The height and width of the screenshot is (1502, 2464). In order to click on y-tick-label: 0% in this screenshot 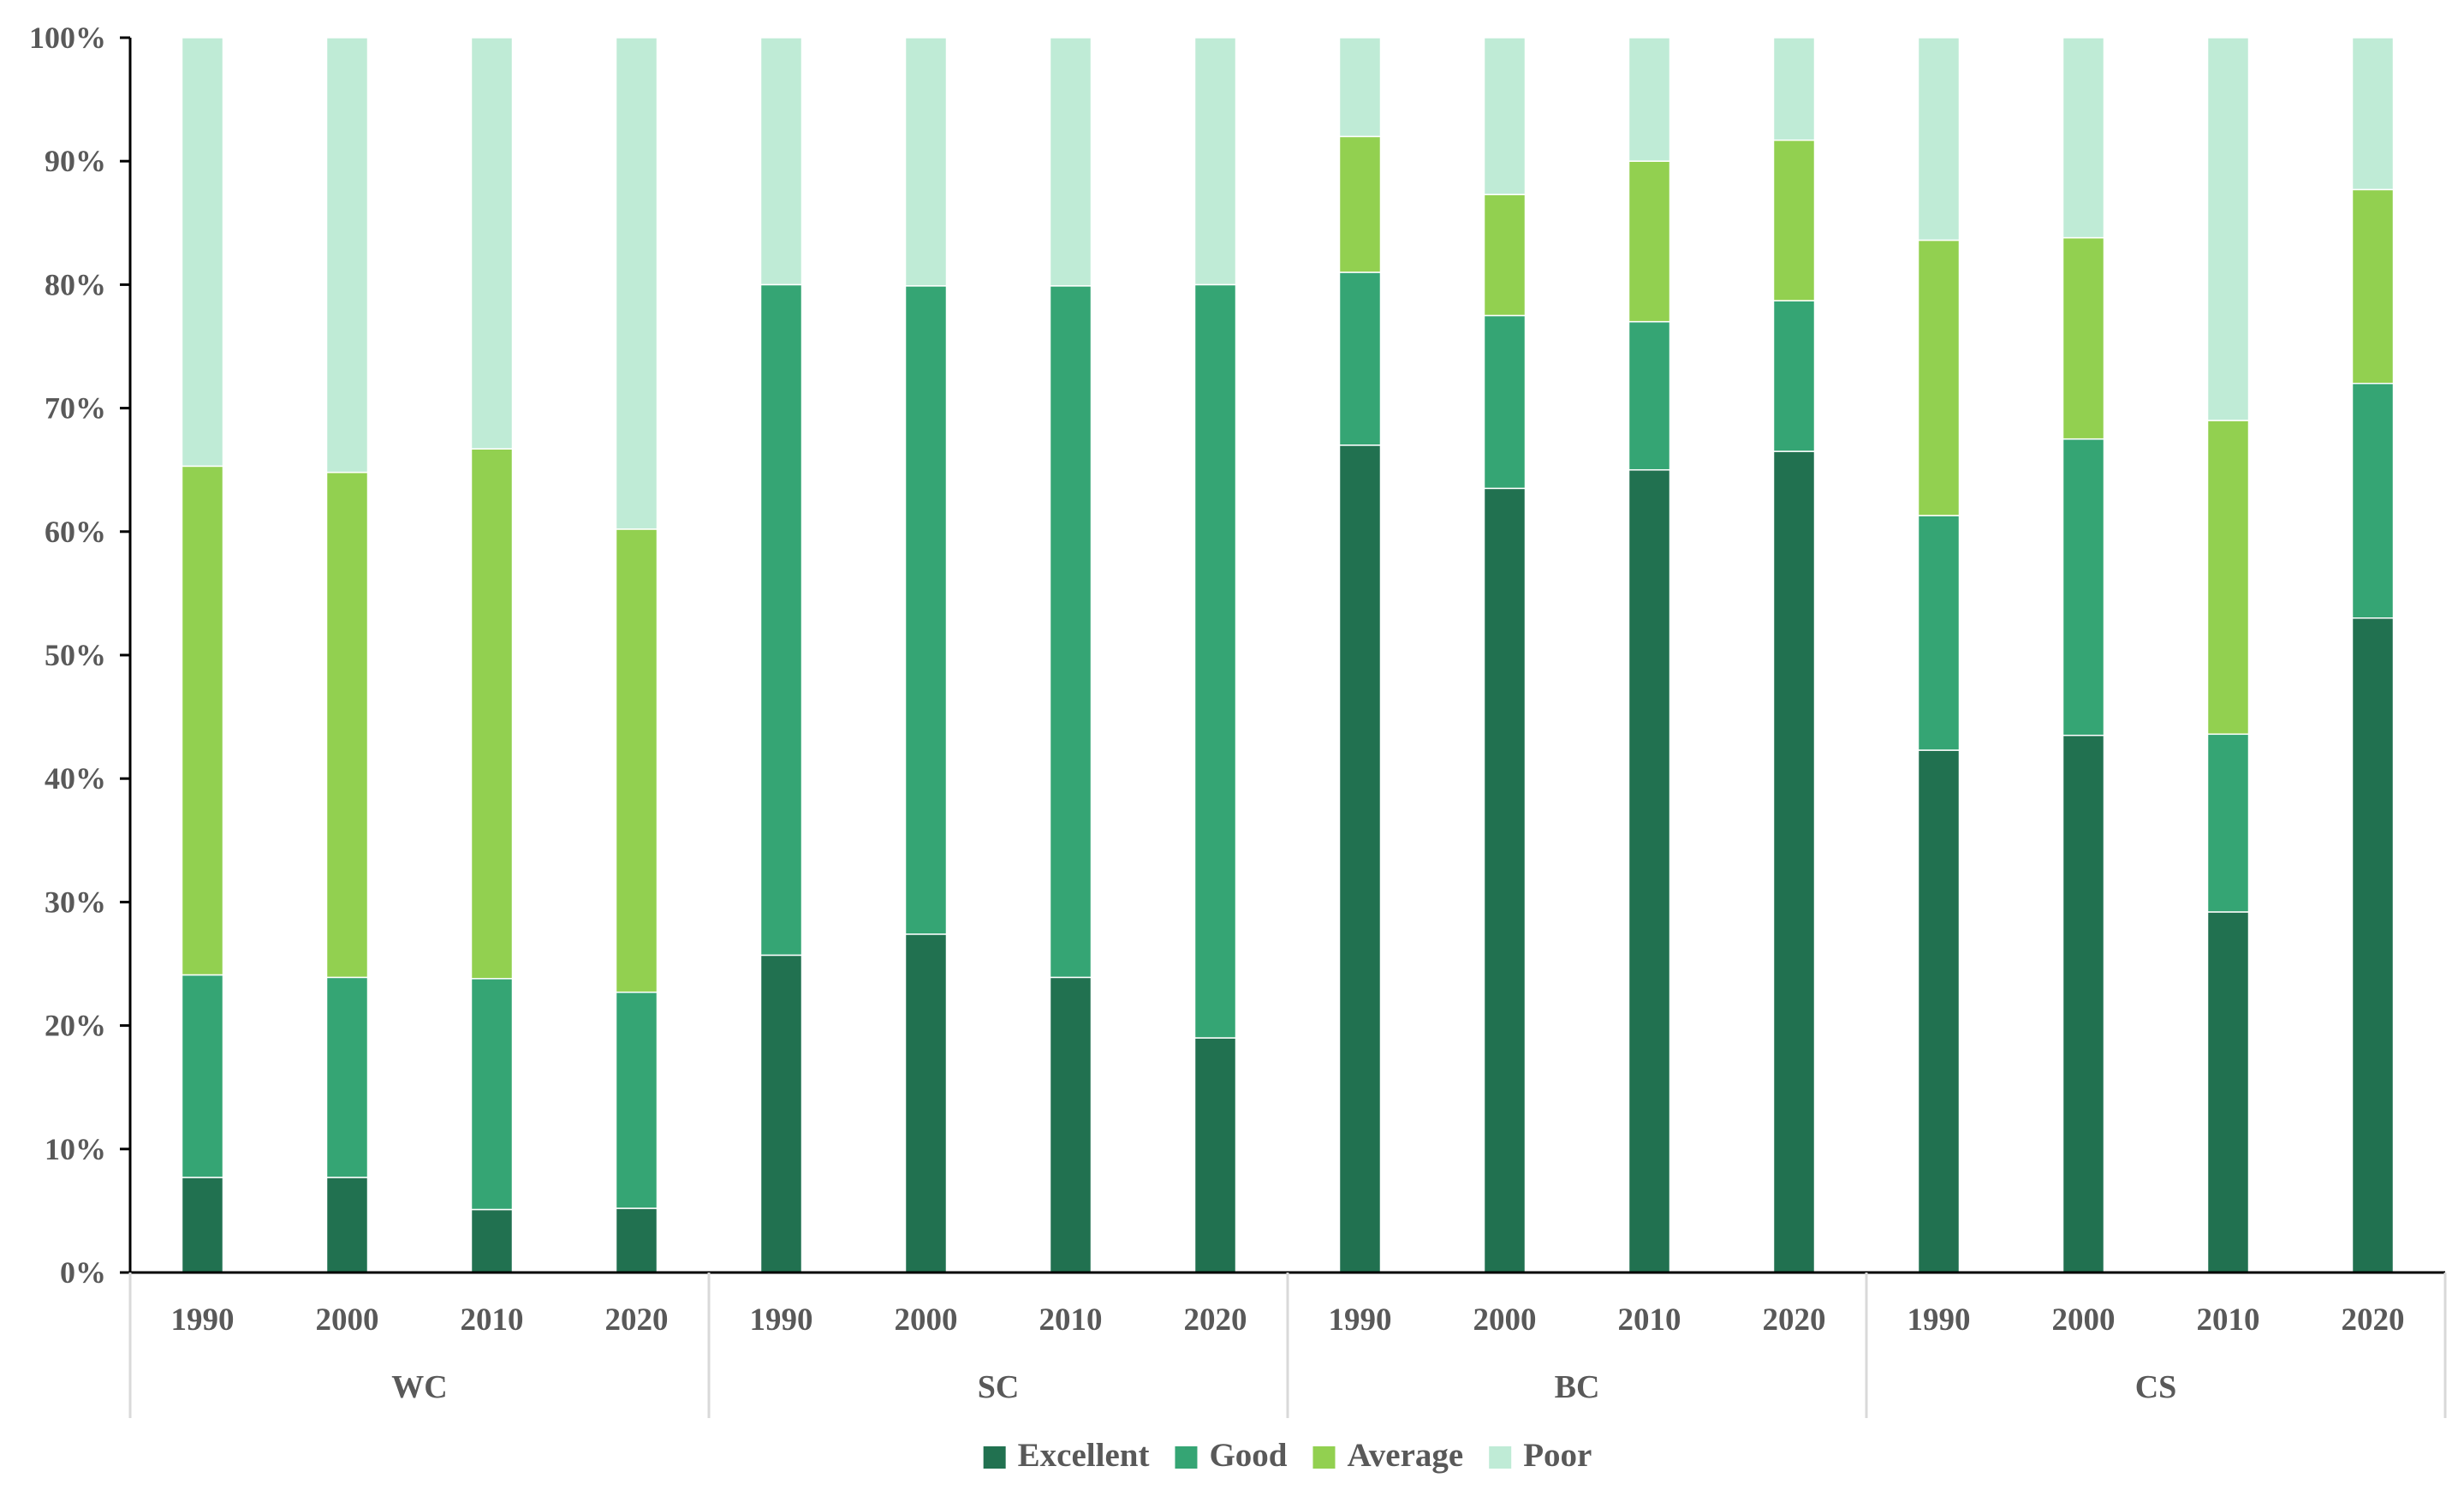, I will do `click(83, 1272)`.